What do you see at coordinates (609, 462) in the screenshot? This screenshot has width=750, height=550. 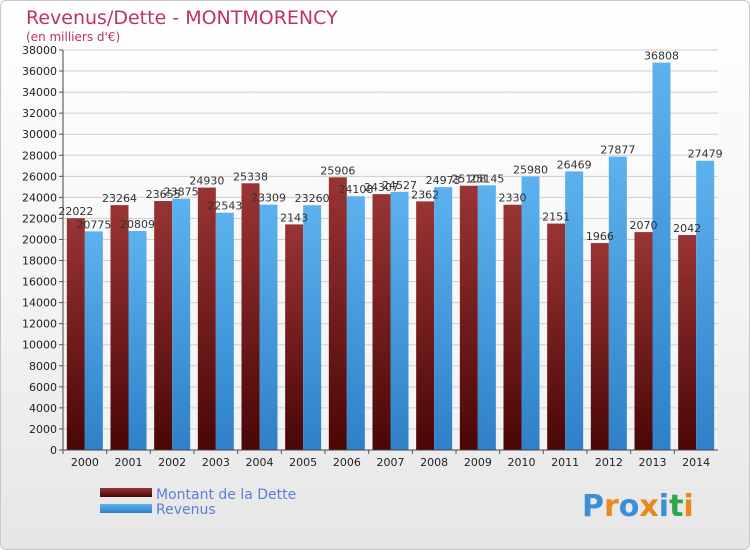 I see `x-tick-label: 2012` at bounding box center [609, 462].